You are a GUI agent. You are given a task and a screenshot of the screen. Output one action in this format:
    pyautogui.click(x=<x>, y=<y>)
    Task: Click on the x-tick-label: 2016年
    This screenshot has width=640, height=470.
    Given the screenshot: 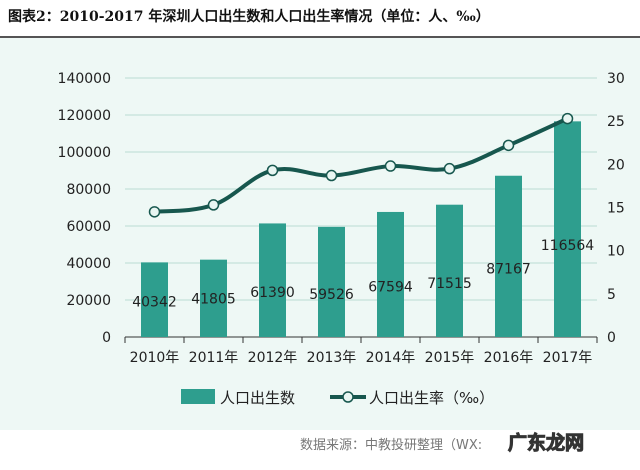 What is the action you would take?
    pyautogui.click(x=509, y=358)
    